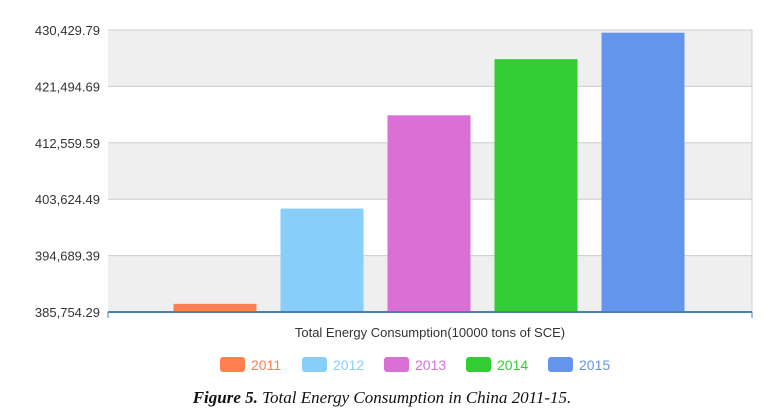 The image size is (764, 415). What do you see at coordinates (594, 365) in the screenshot?
I see `legend-label-2015: 2015` at bounding box center [594, 365].